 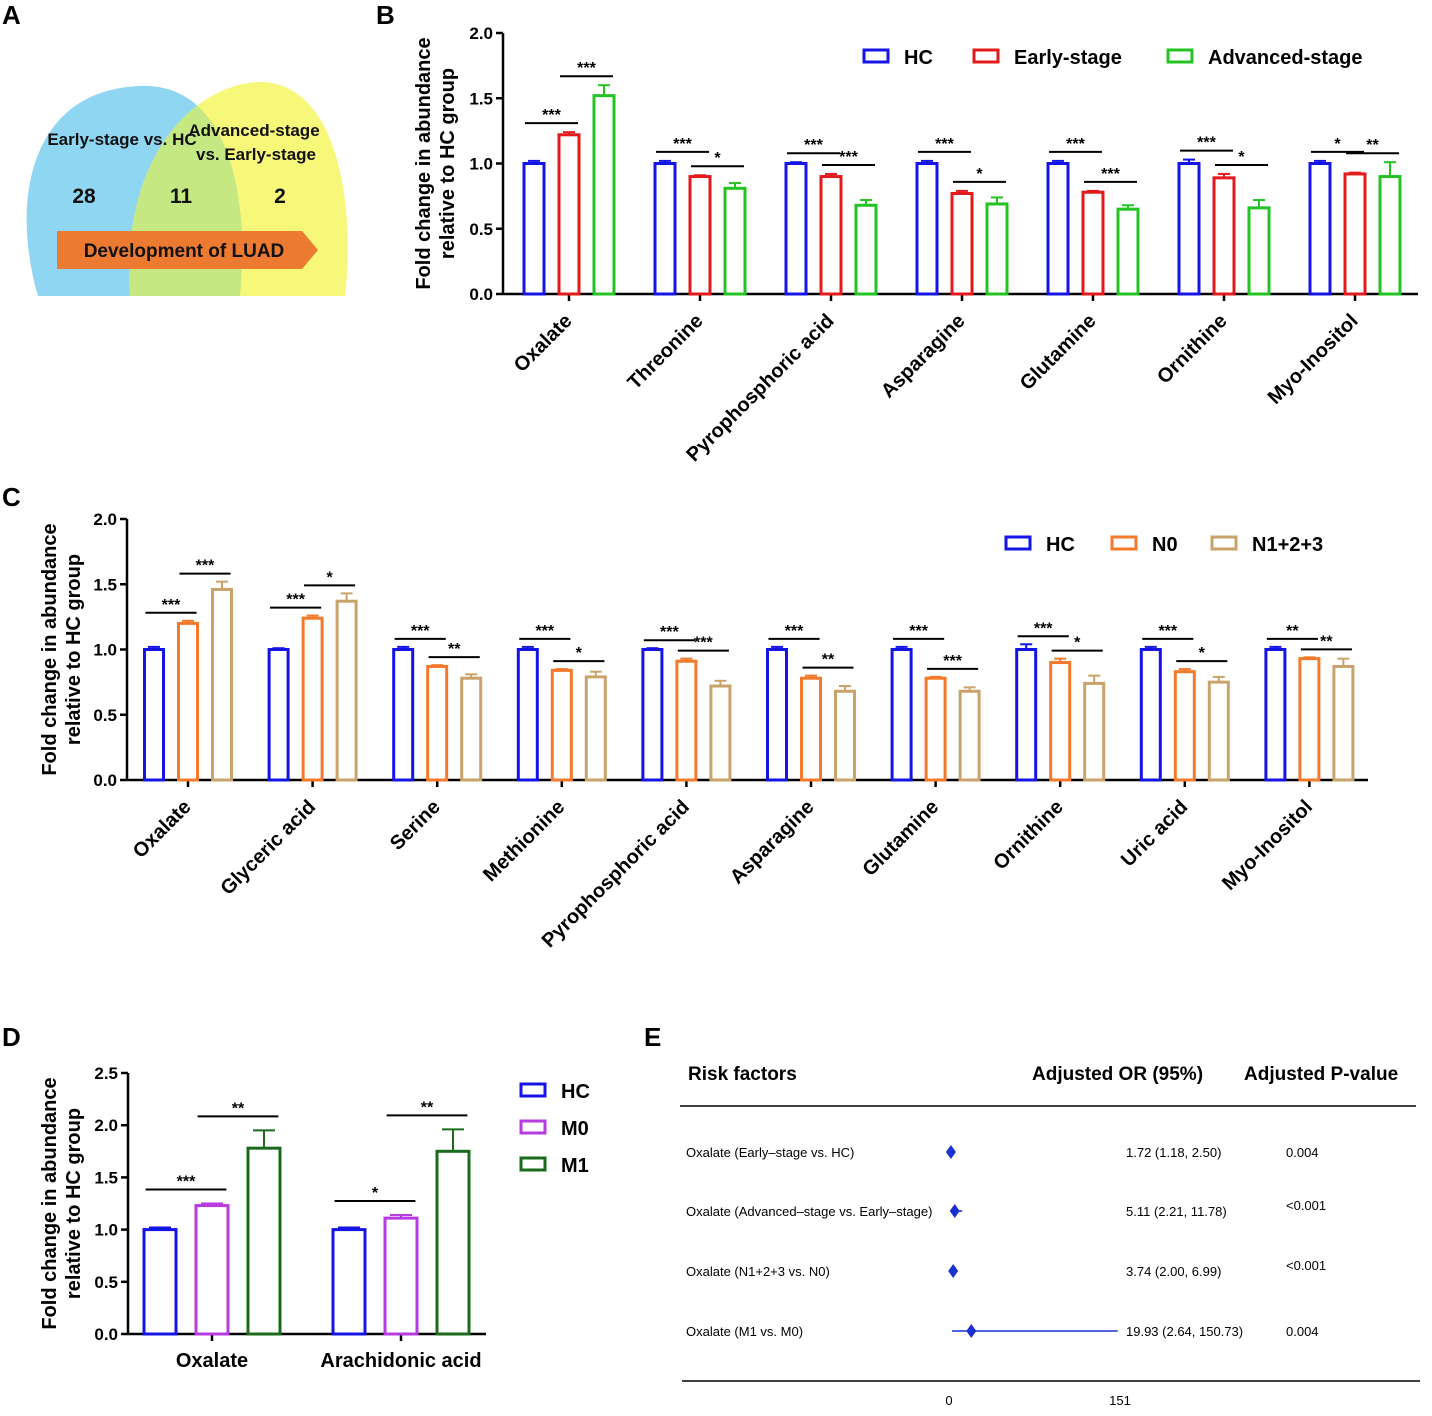 What do you see at coordinates (561, 725) in the screenshot?
I see `chart-c-bar-n0-methionine` at bounding box center [561, 725].